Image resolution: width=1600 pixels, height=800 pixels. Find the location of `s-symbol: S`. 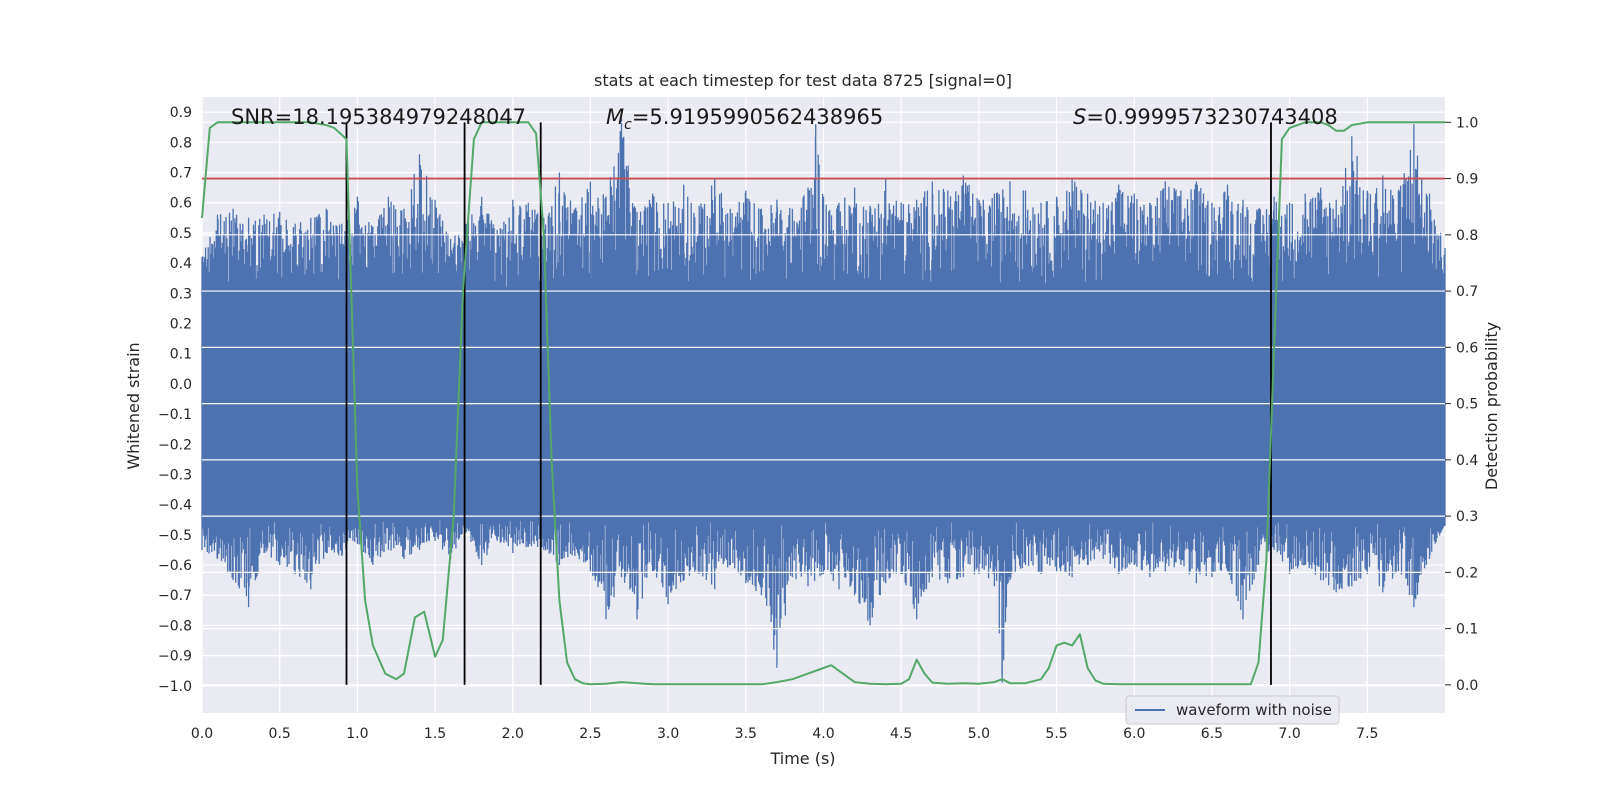

s-symbol: S is located at coordinates (1079, 117).